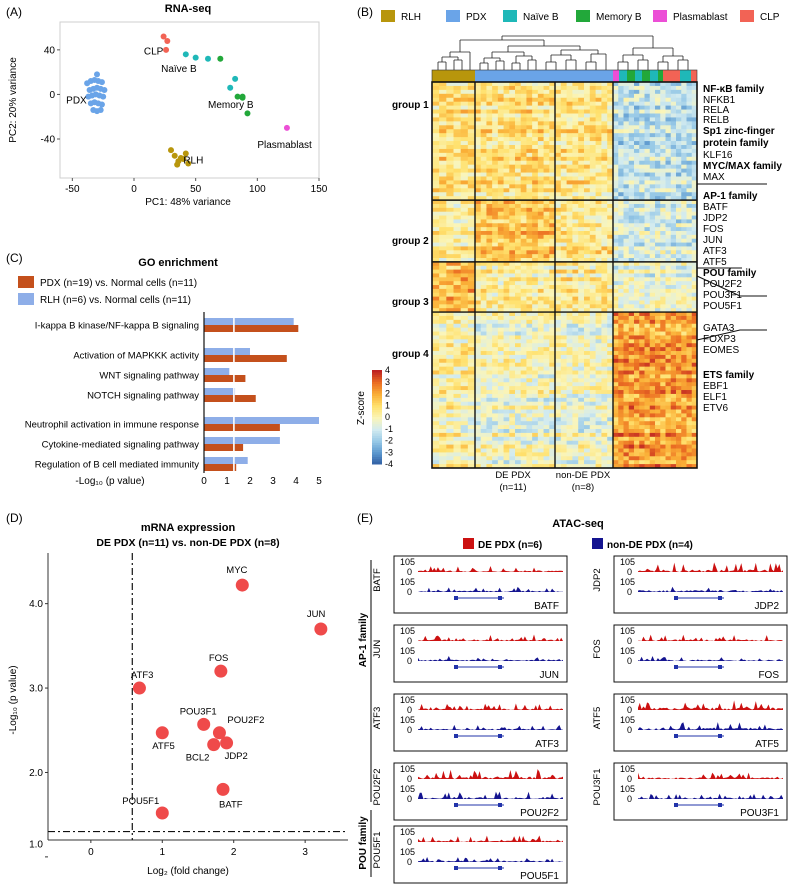  What do you see at coordinates (629, 710) in the screenshot?
I see `atac-scale-zero: 0` at bounding box center [629, 710].